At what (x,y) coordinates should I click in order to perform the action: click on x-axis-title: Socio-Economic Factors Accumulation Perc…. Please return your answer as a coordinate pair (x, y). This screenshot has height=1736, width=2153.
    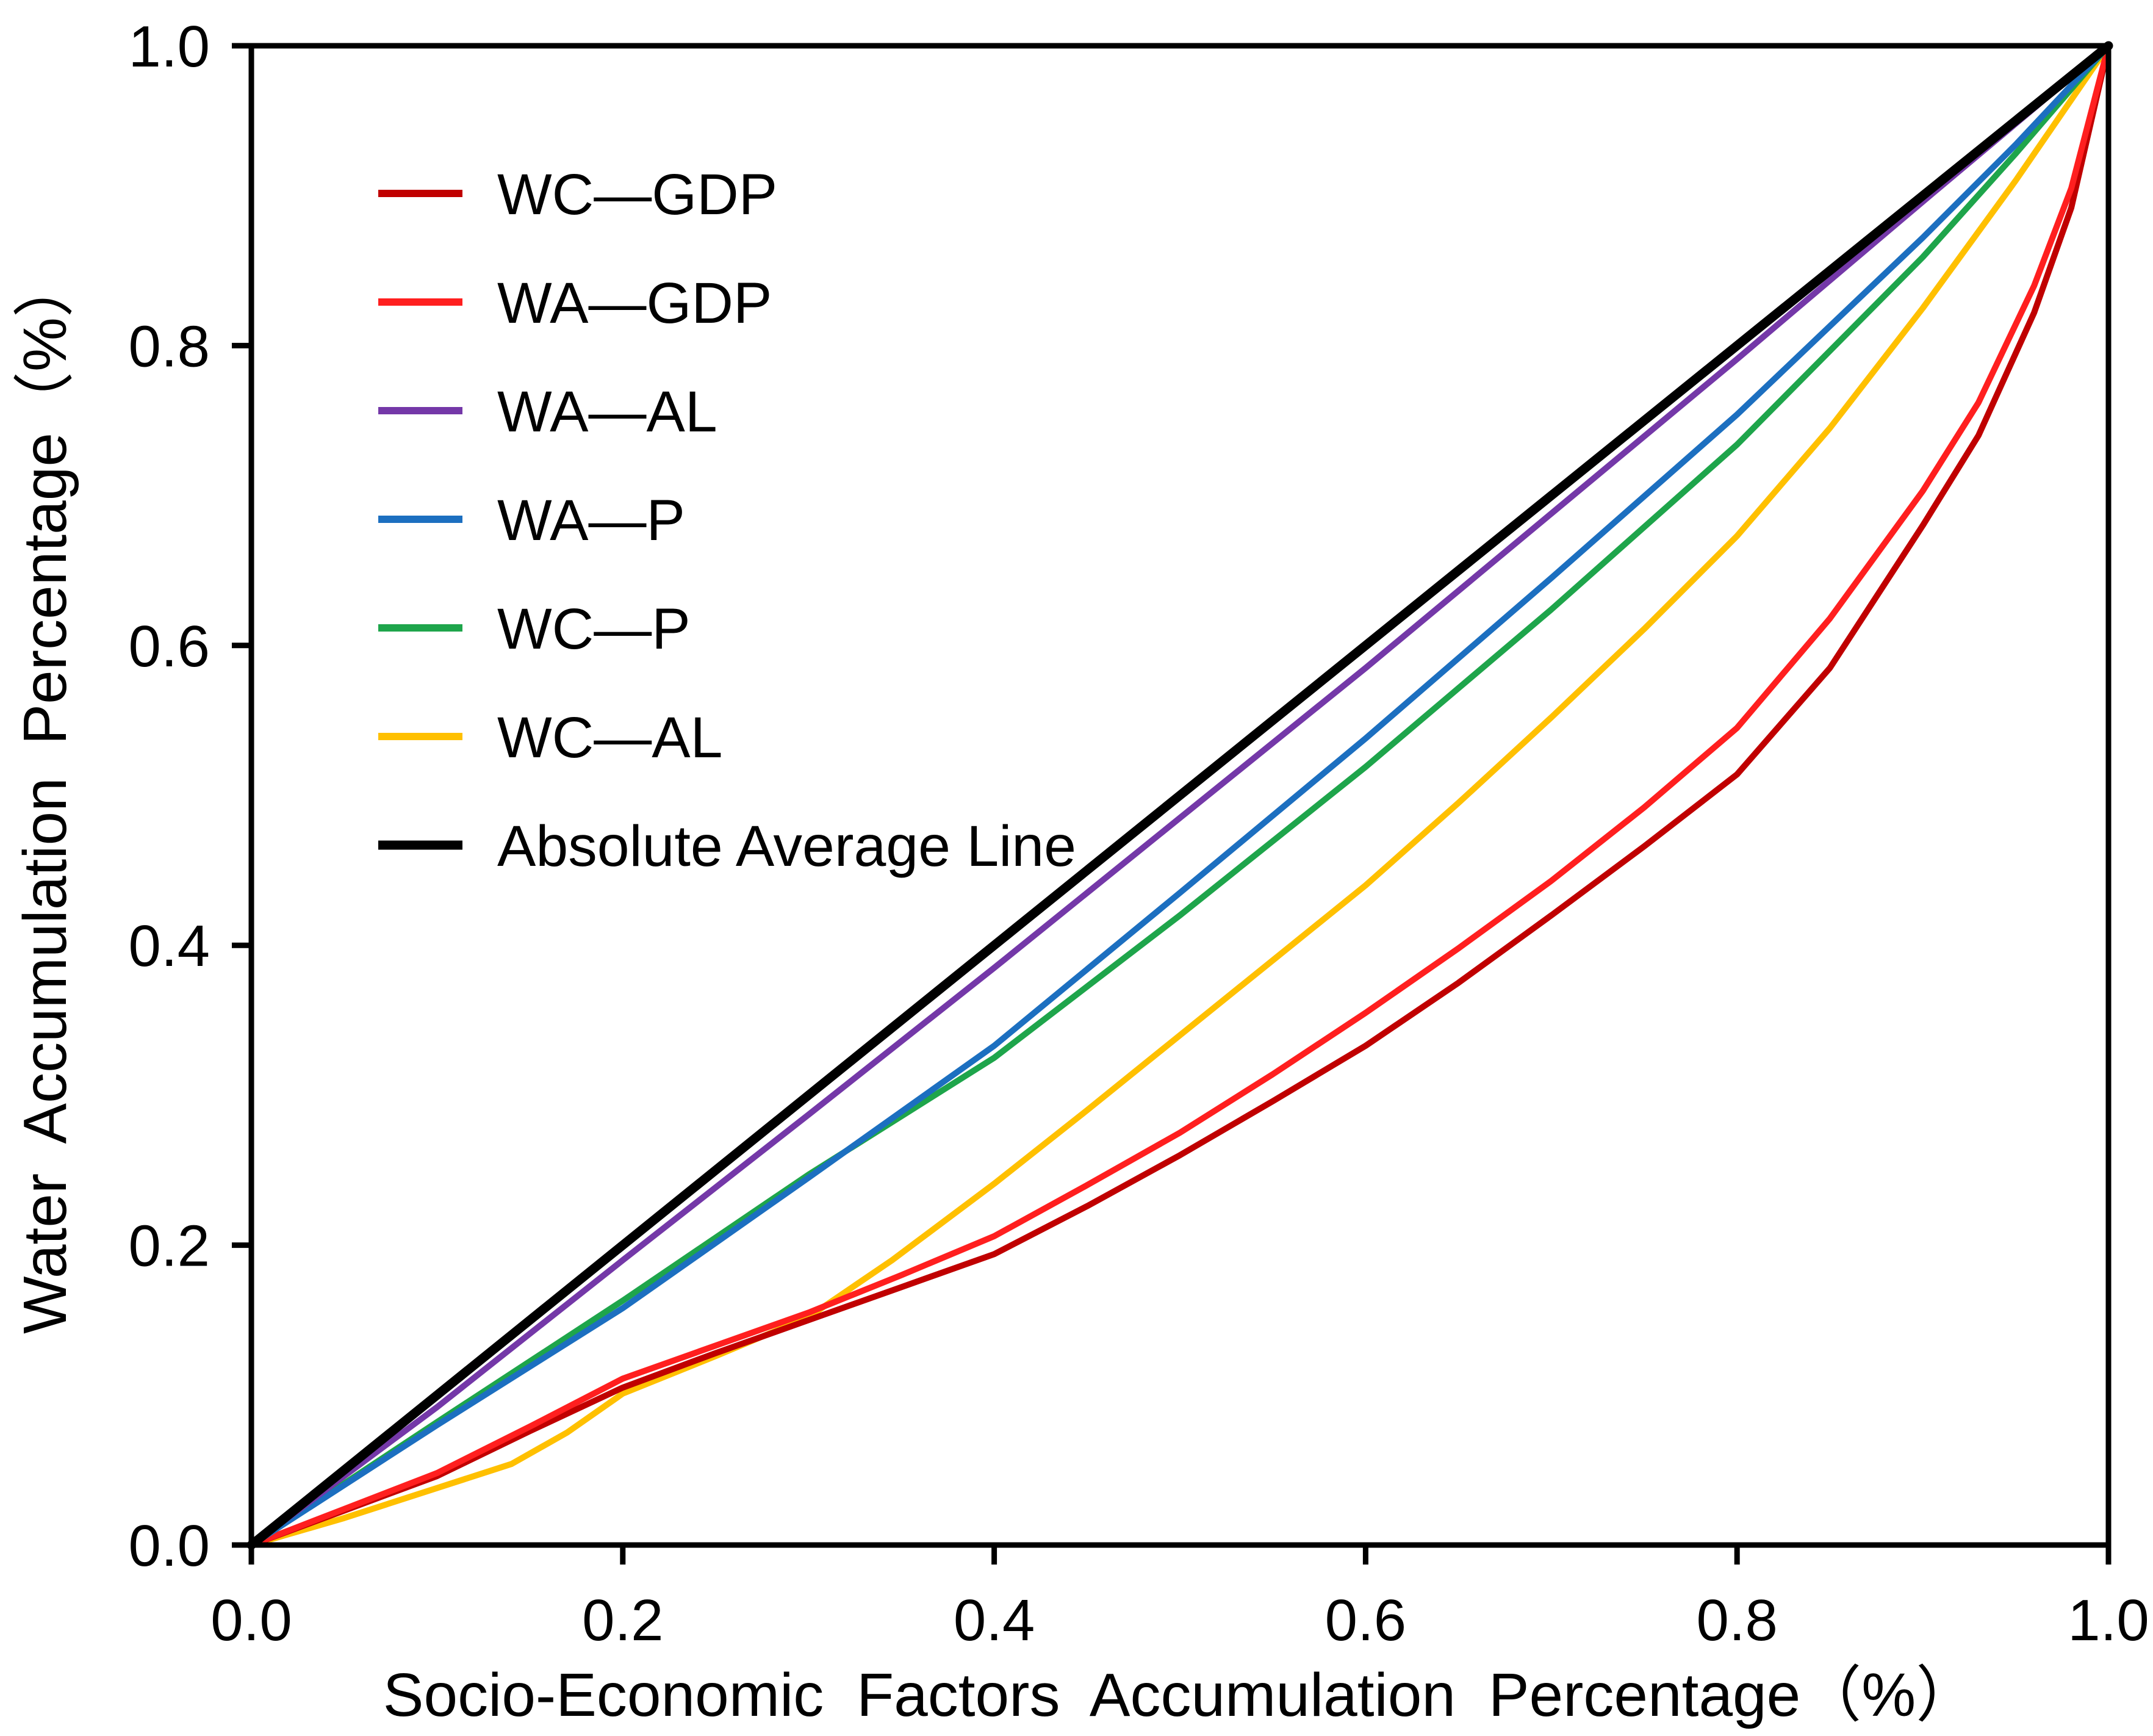
    Looking at the image, I should click on (1180, 1695).